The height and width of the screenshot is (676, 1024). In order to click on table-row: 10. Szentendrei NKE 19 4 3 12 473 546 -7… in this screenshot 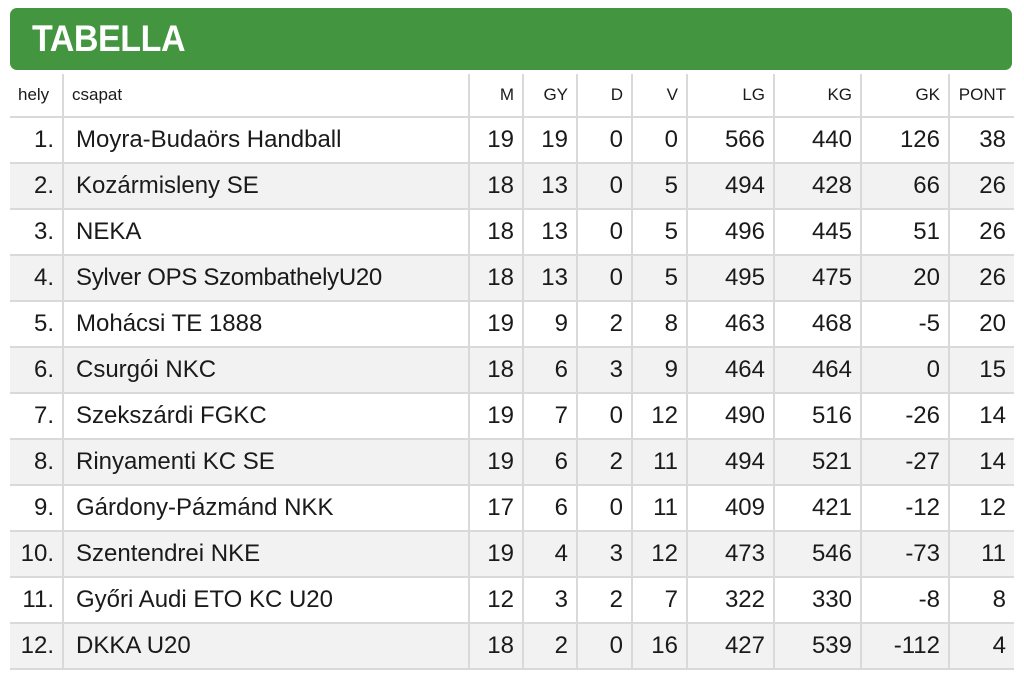, I will do `click(512, 554)`.